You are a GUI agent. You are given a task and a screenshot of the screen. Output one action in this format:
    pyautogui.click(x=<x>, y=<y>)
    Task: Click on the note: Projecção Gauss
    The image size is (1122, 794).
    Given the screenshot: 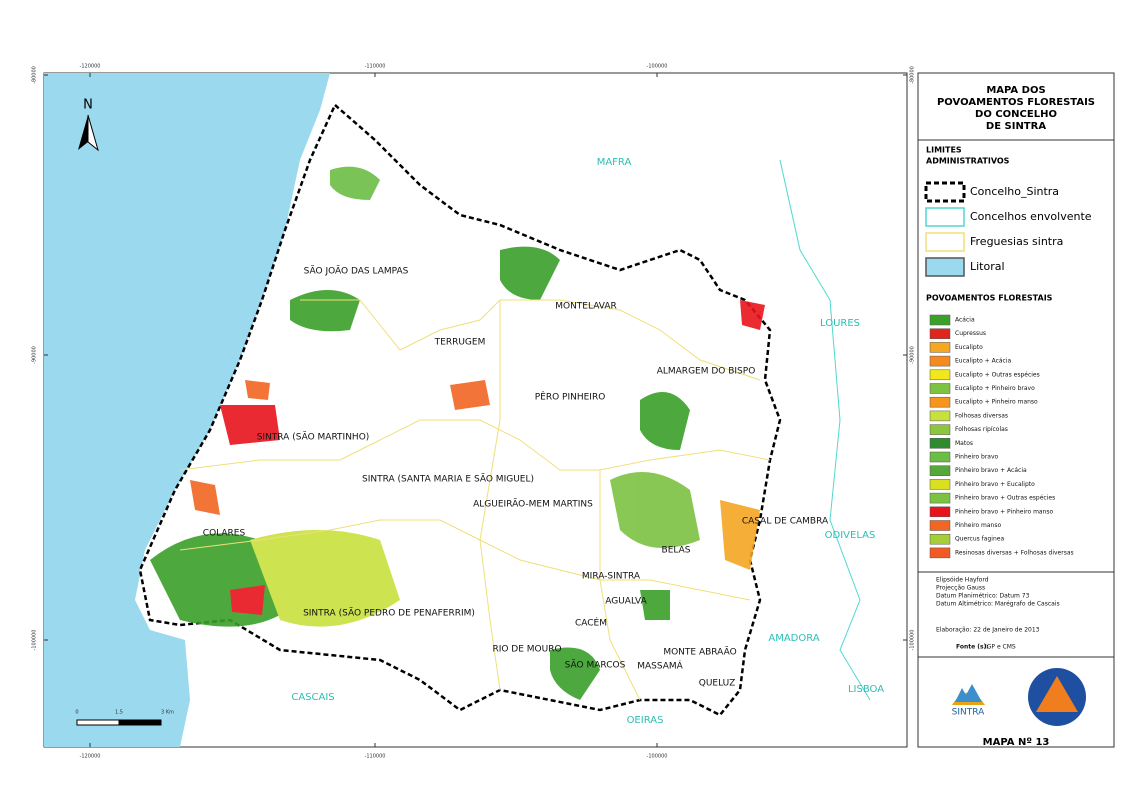 What is the action you would take?
    pyautogui.click(x=960, y=588)
    